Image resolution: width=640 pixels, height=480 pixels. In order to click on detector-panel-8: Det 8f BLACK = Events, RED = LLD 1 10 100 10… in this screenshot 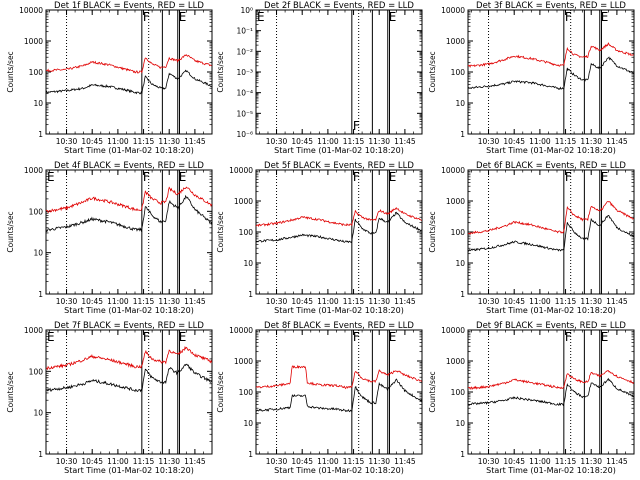, I will do `click(319, 398)`.